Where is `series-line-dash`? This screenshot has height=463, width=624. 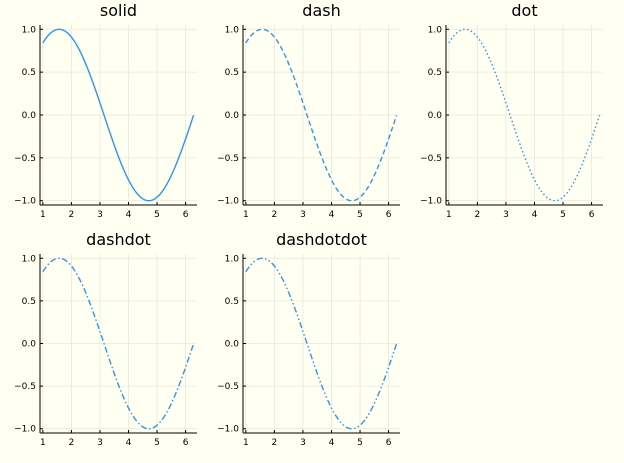 series-line-dash is located at coordinates (321, 115).